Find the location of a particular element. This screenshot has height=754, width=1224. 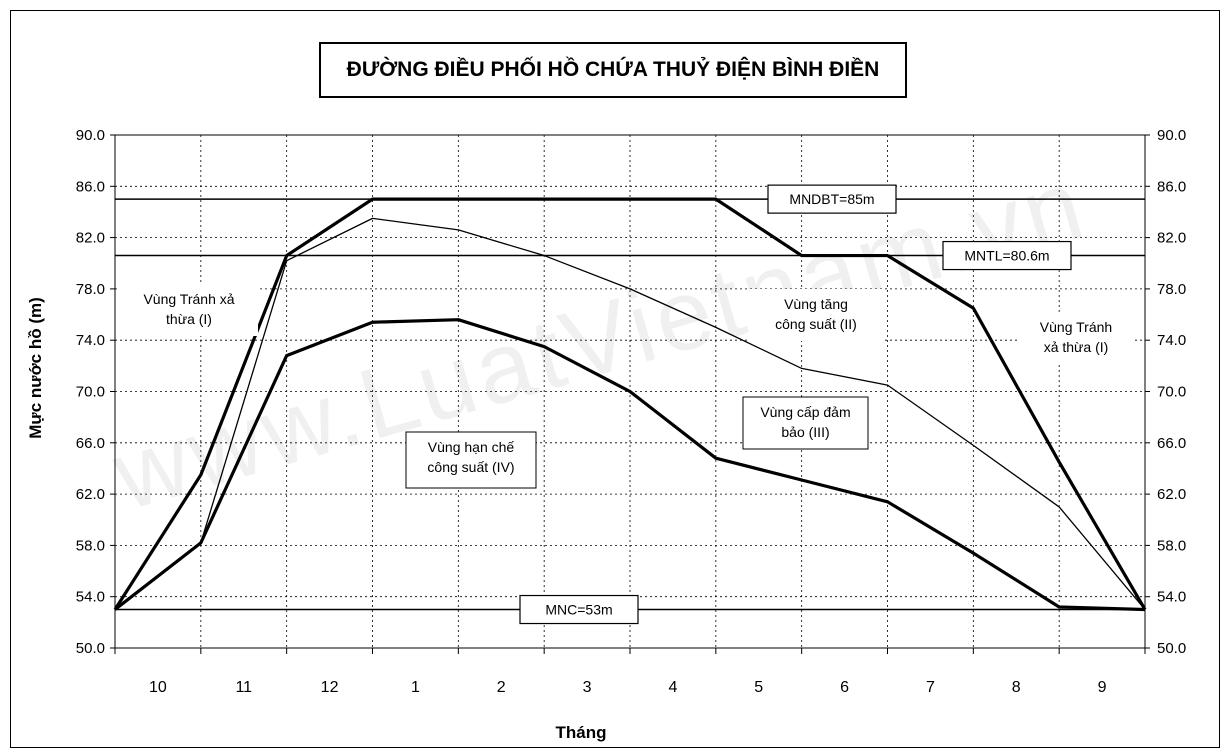

y-tick-label-left: 54.0 is located at coordinates (90, 597).